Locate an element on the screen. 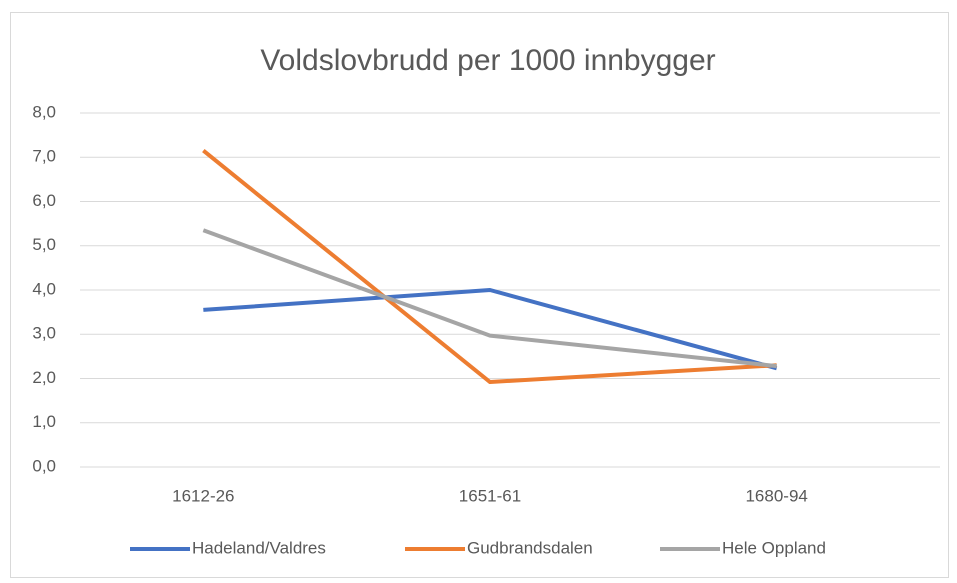 The image size is (957, 583). y-tick-label: 7,0 is located at coordinates (44, 156).